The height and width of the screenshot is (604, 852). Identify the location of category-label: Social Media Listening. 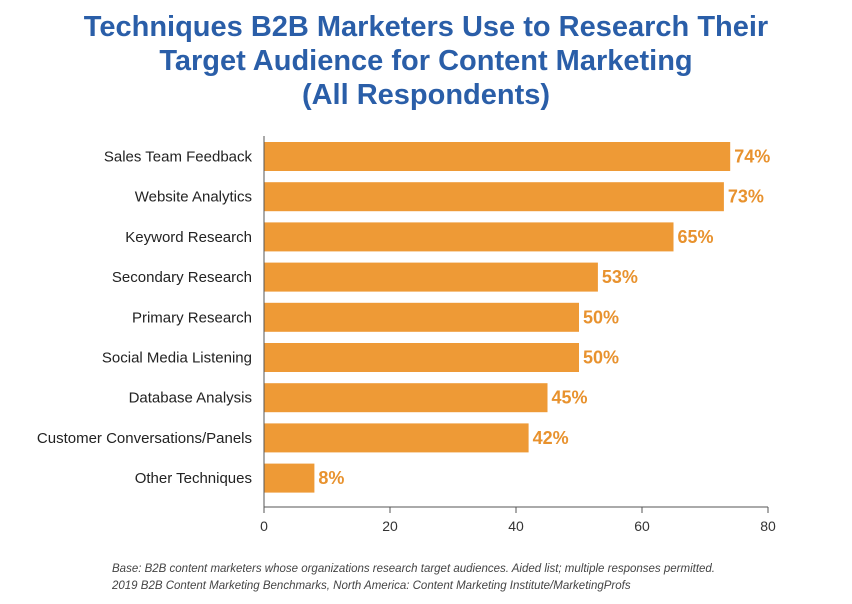
(177, 358).